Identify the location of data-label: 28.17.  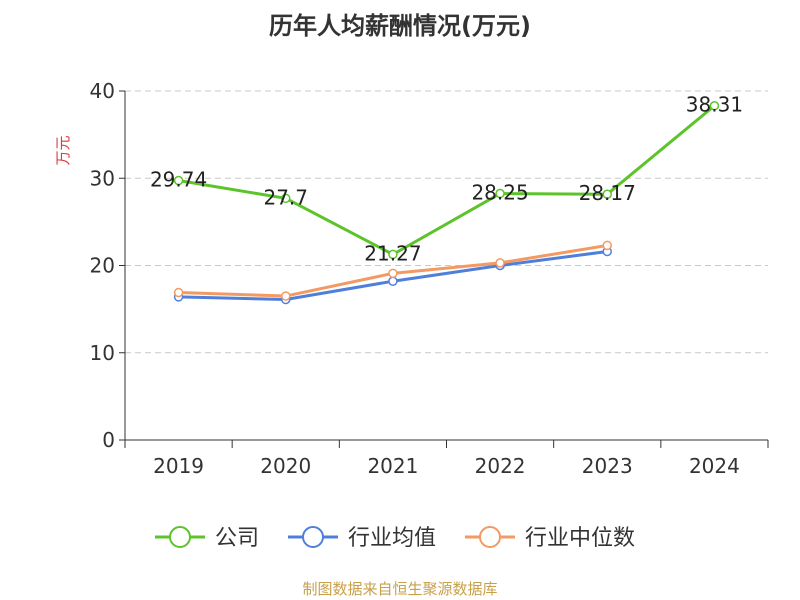
(607, 193).